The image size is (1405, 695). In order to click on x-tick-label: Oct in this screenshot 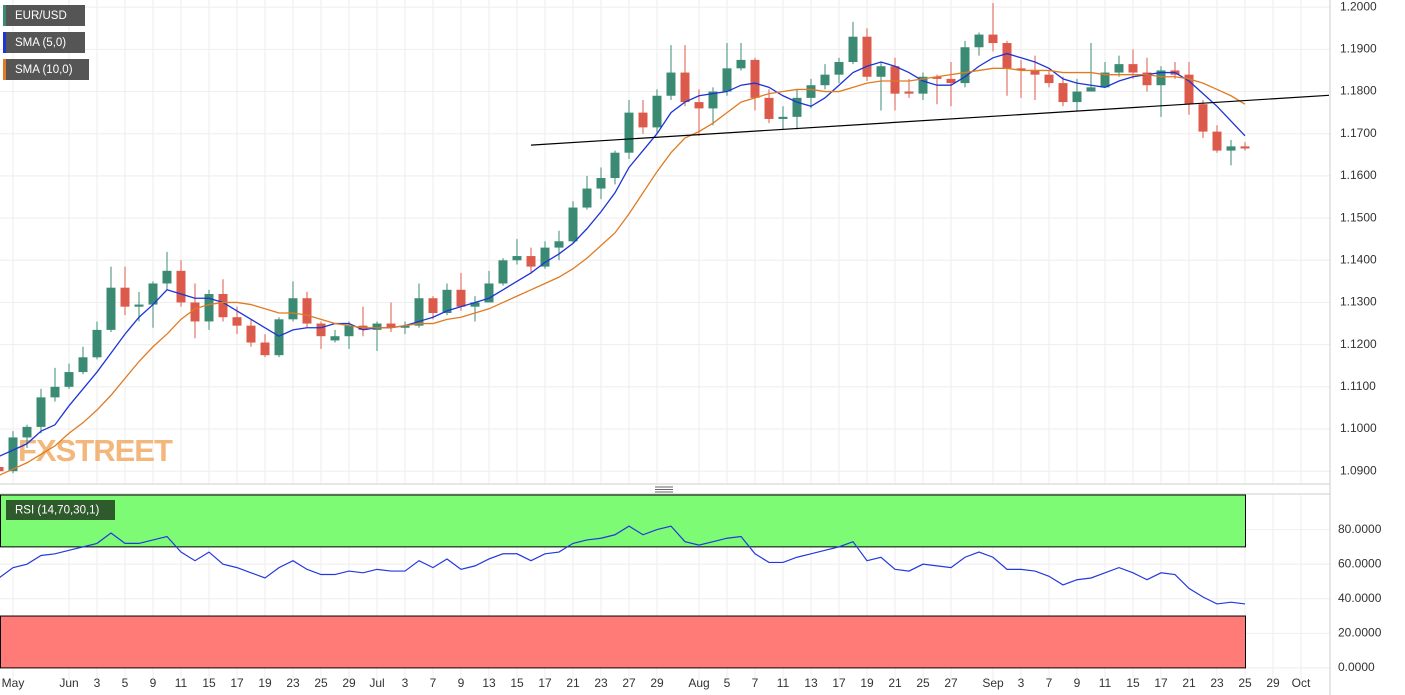, I will do `click(1301, 683)`.